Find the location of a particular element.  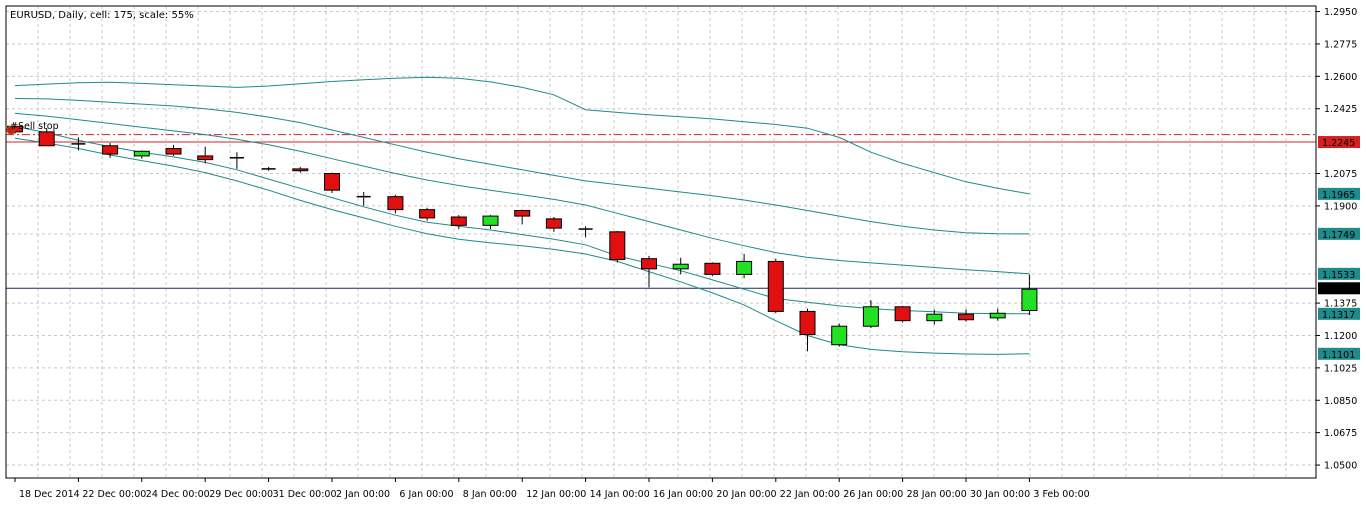

time-tick-label: 14 Jan 00:00 is located at coordinates (620, 494).